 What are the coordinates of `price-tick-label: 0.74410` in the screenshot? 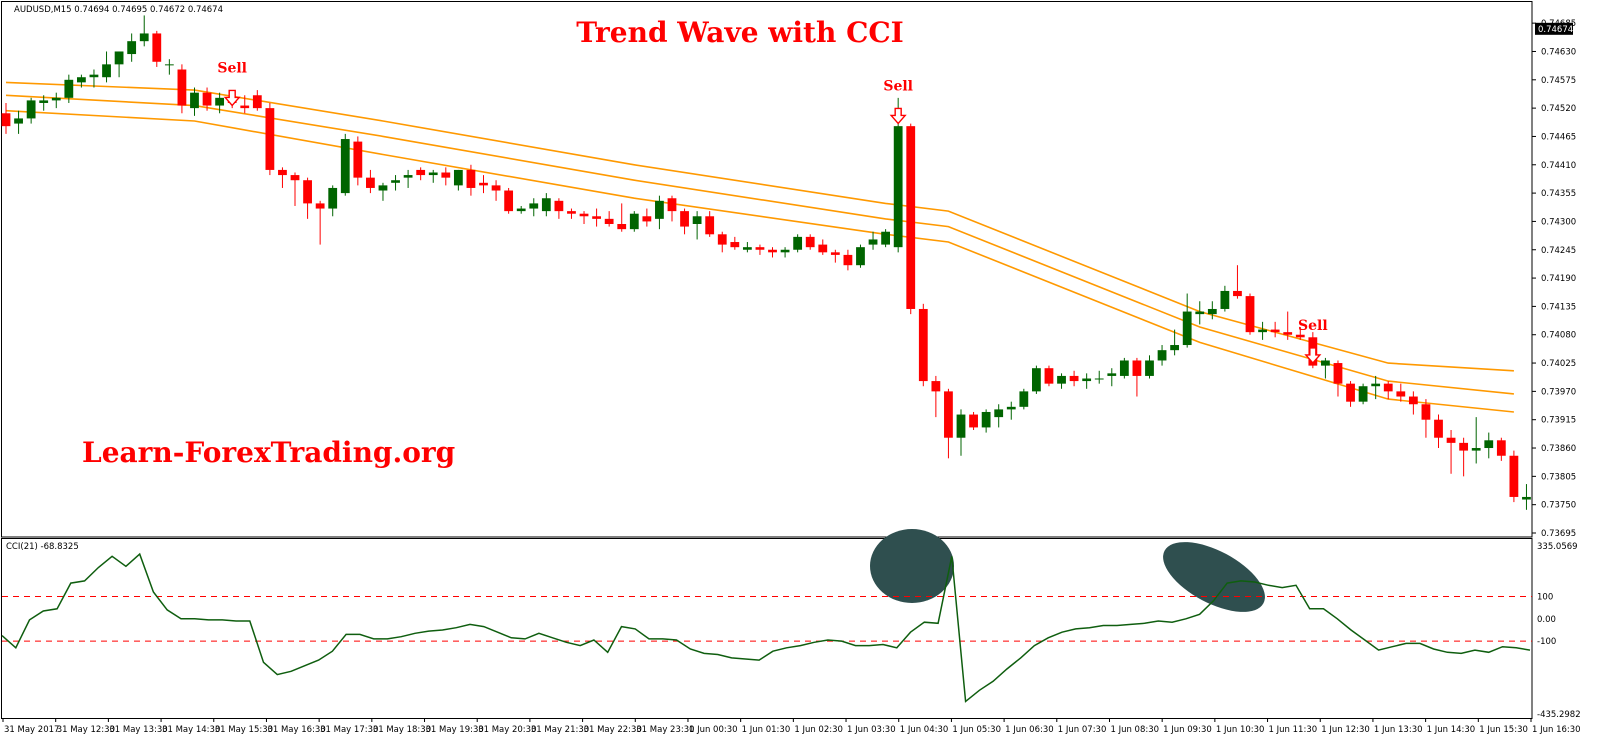 It's located at (1558, 166).